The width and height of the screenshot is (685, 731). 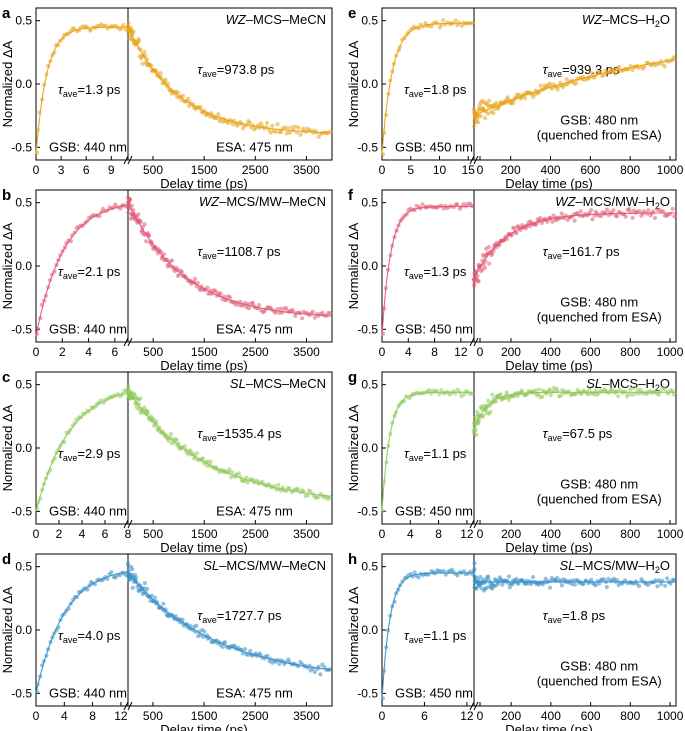 What do you see at coordinates (670, 716) in the screenshot?
I see `x-tick-label: 1000` at bounding box center [670, 716].